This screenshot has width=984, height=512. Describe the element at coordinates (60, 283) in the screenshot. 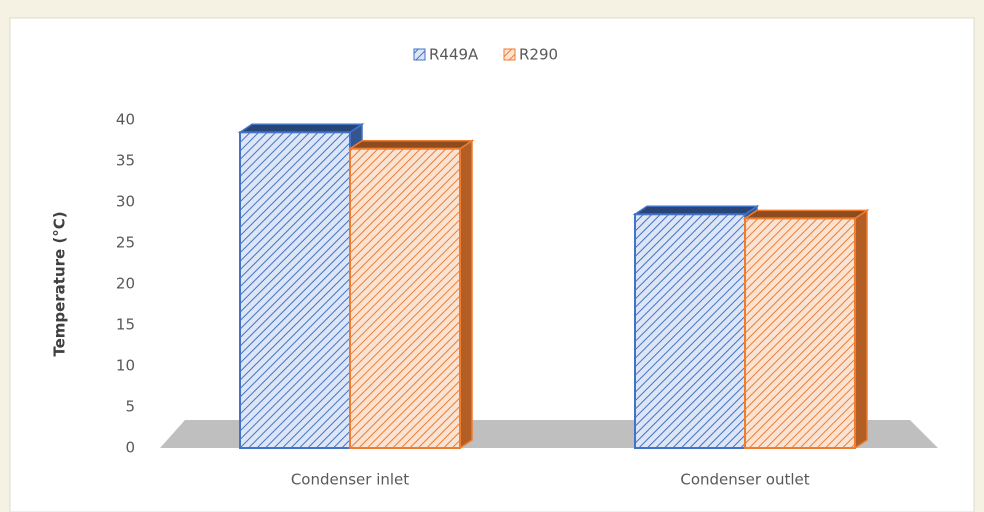

I see `y-axis-title: Temperature (°C)` at that location.